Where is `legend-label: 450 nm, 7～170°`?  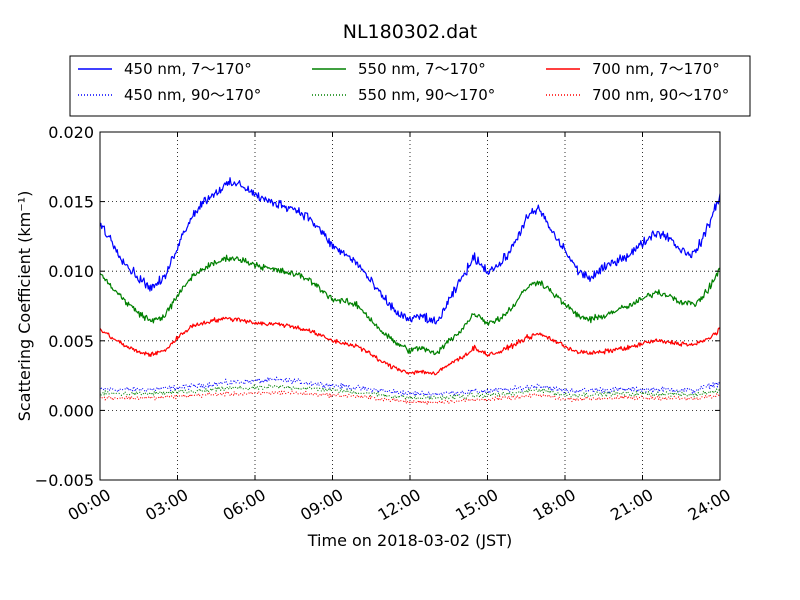
legend-label: 450 nm, 7～170° is located at coordinates (188, 69).